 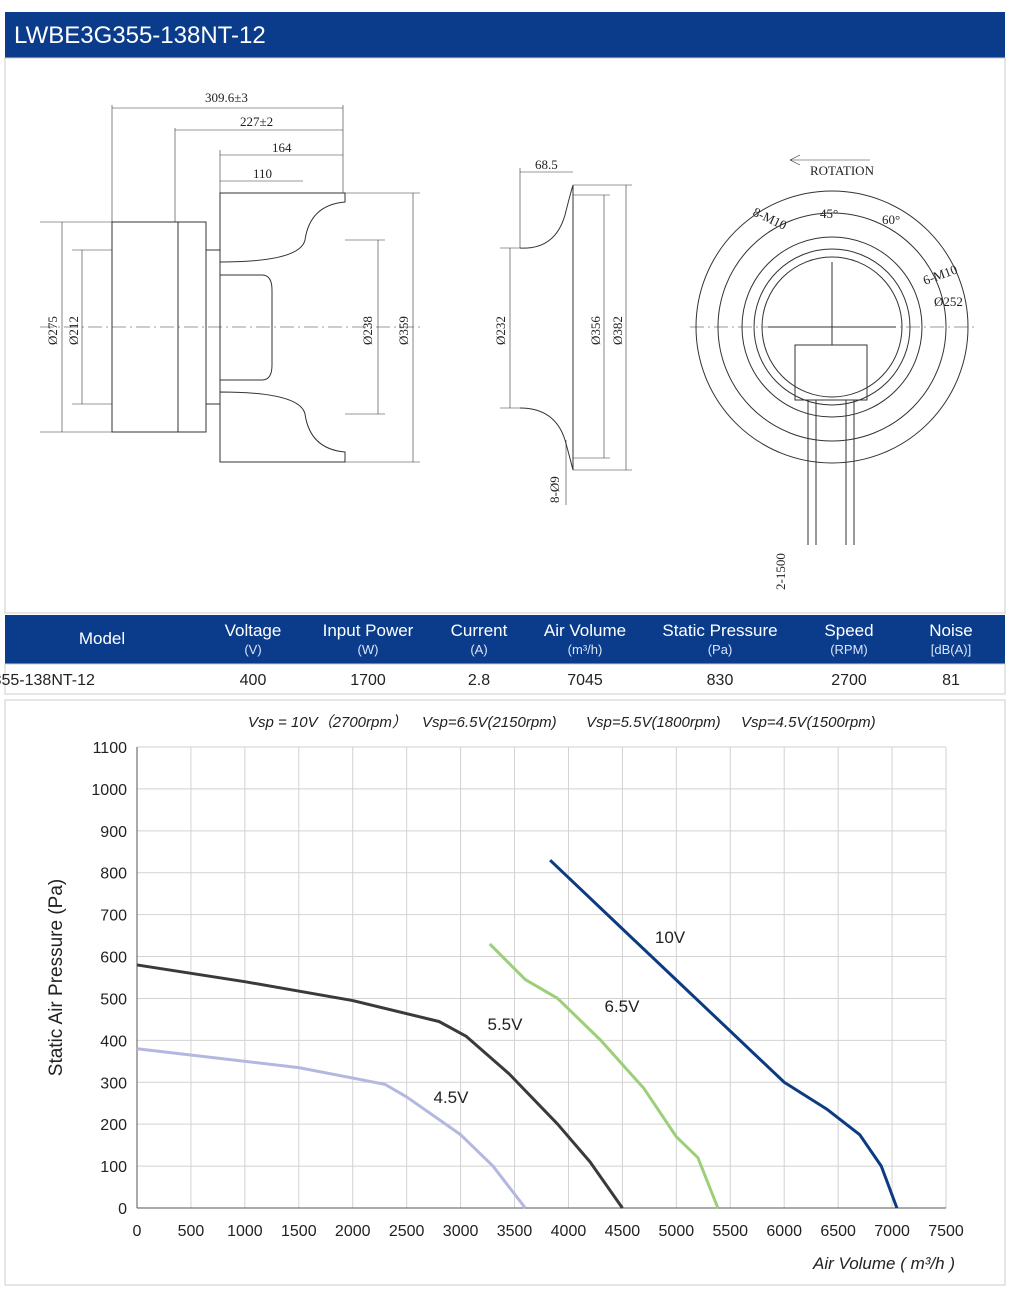 What do you see at coordinates (585, 630) in the screenshot?
I see `column-header: Air Volume` at bounding box center [585, 630].